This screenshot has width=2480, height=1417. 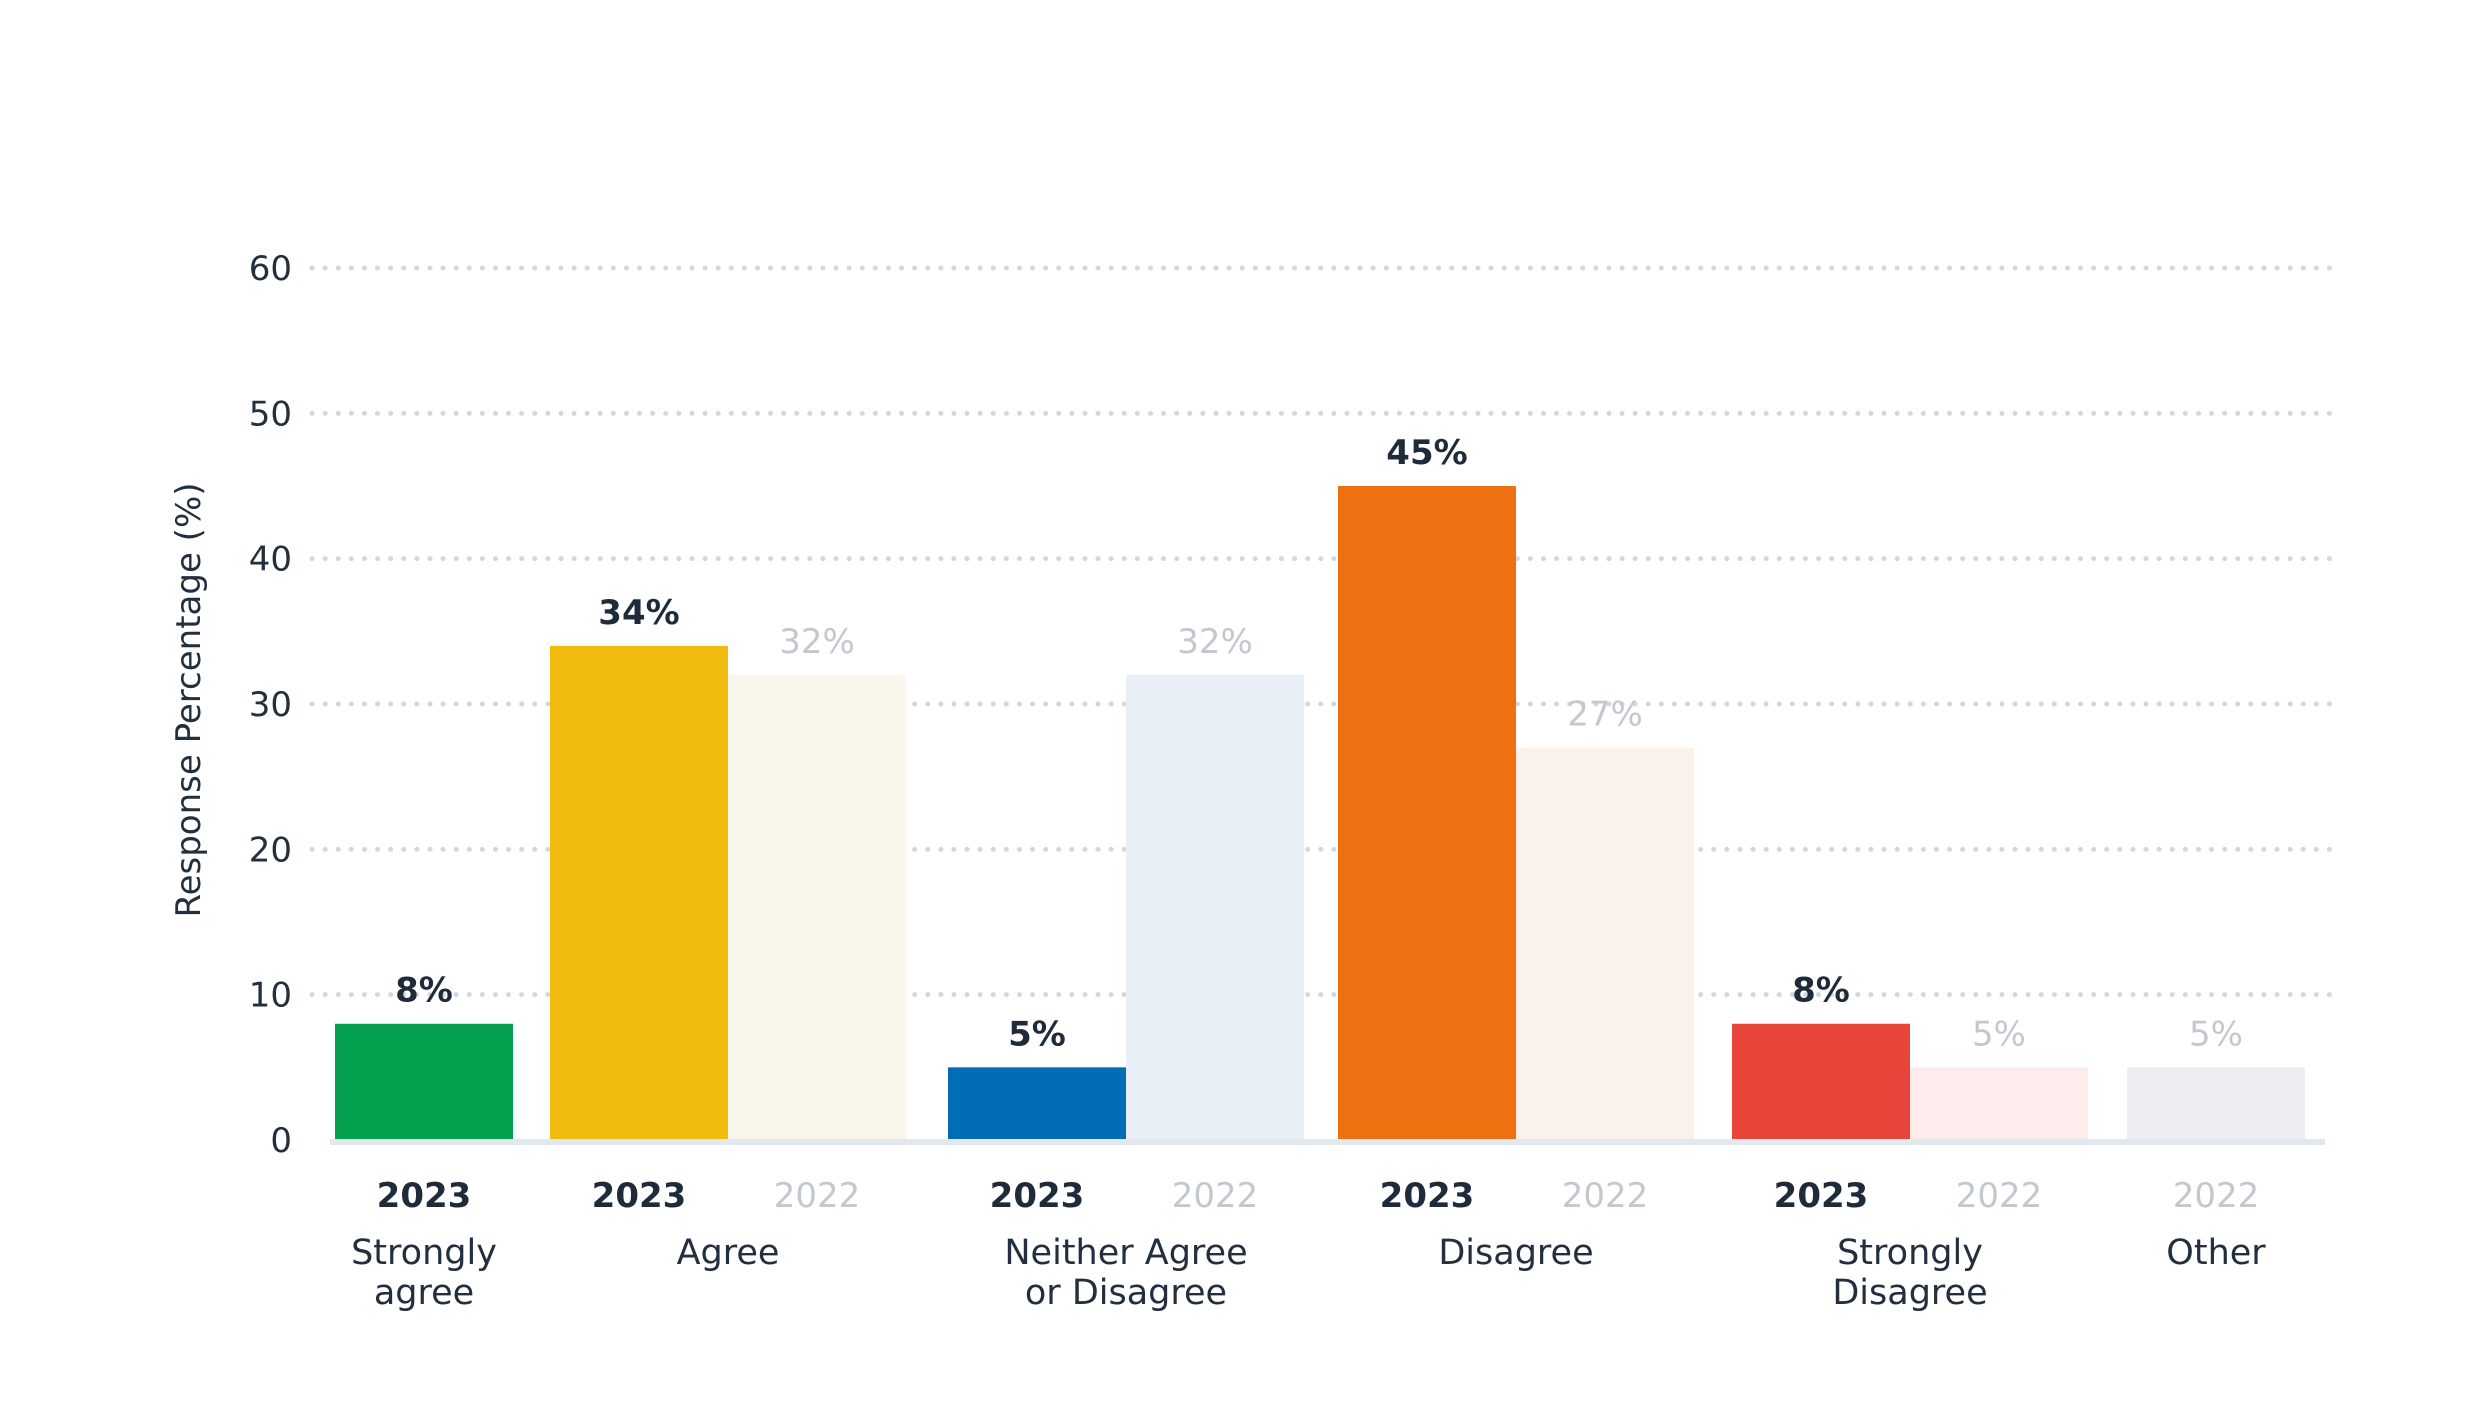 What do you see at coordinates (270, 414) in the screenshot?
I see `y-tick-label: 50` at bounding box center [270, 414].